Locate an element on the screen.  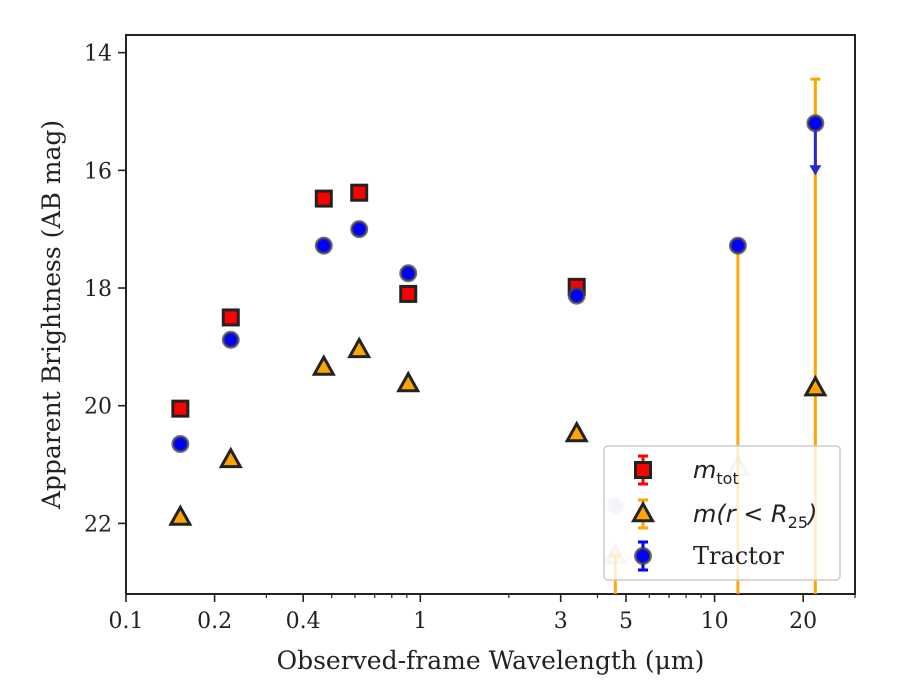
y-tick-label: 18 is located at coordinates (98, 289).